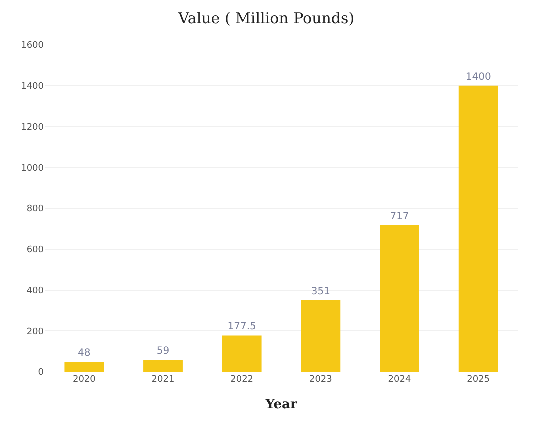 The height and width of the screenshot is (432, 533). I want to click on chart-title: Value ( Million Pounds), so click(266, 18).